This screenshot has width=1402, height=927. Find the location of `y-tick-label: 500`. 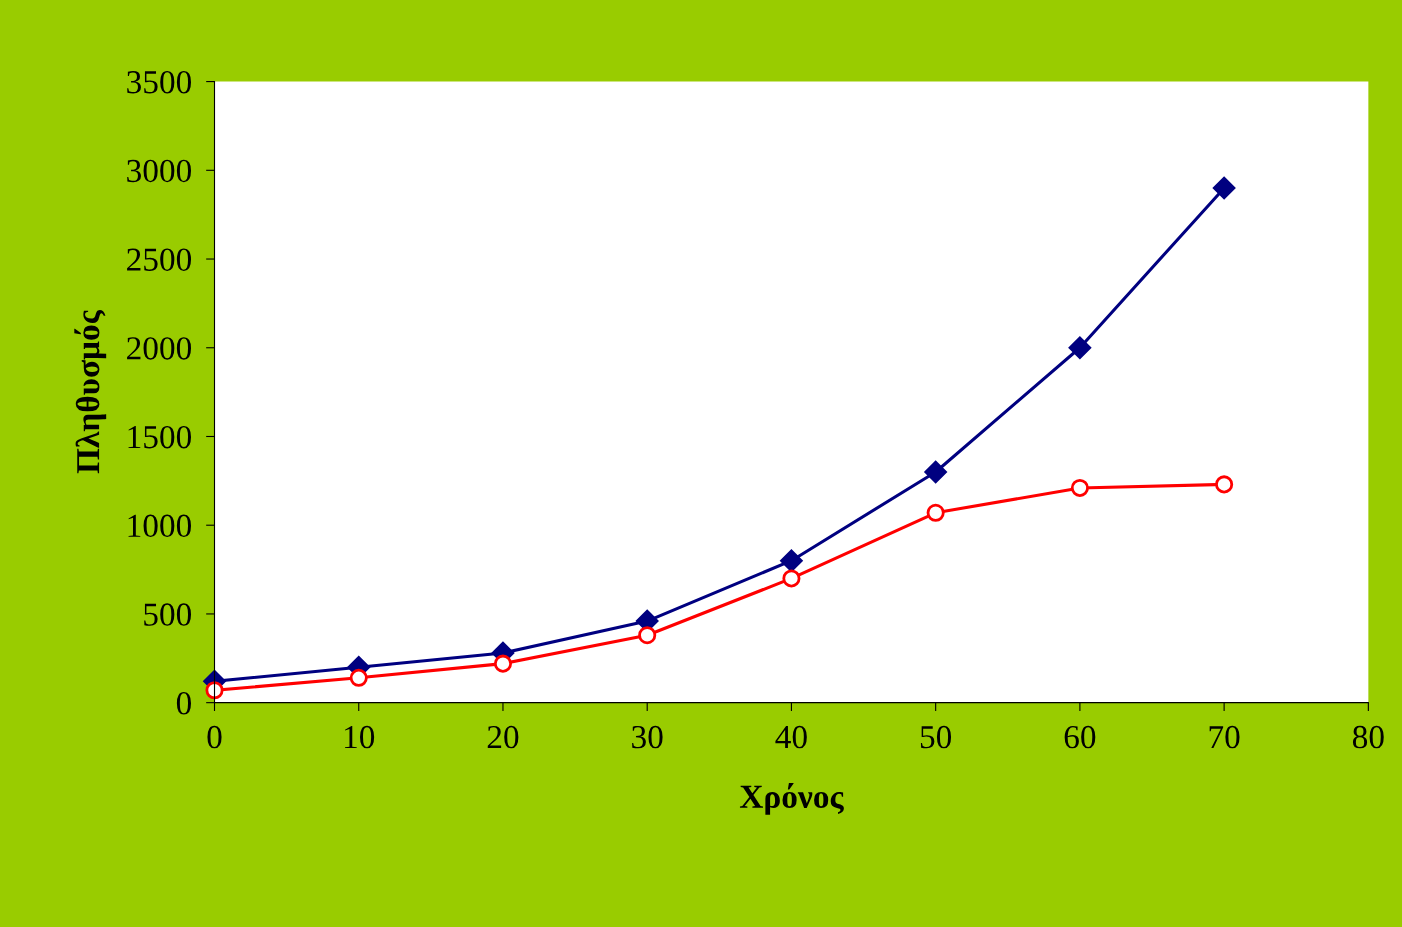

y-tick-label: 500 is located at coordinates (168, 614).